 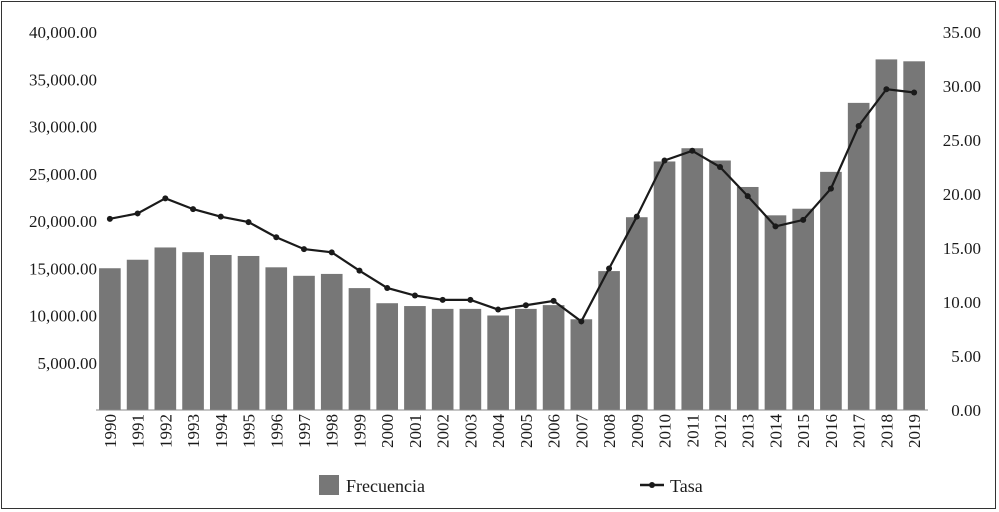 What do you see at coordinates (165, 431) in the screenshot?
I see `x-tick-label-1992: 1992` at bounding box center [165, 431].